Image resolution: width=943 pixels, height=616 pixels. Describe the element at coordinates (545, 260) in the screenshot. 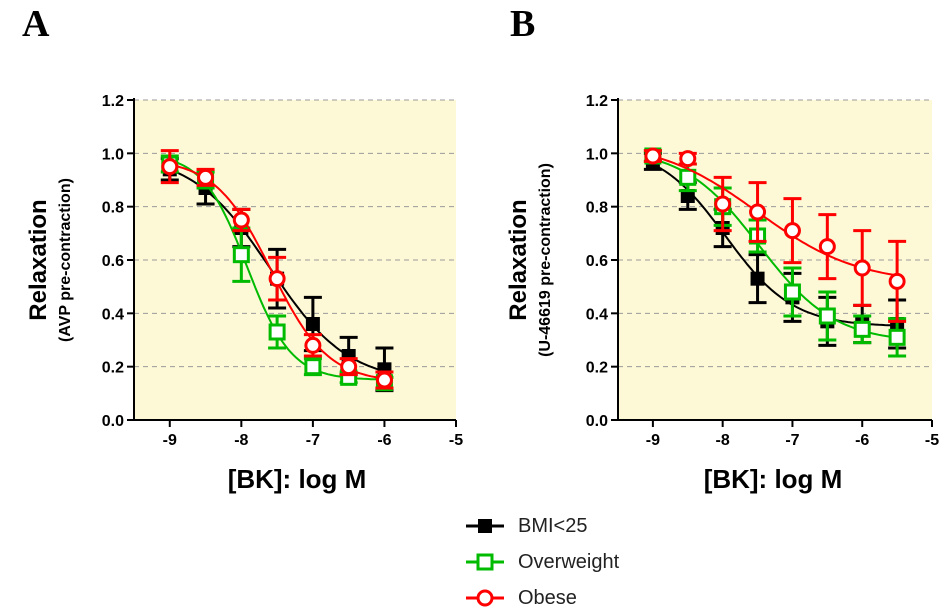

I see `y-axis-sublabel: (U-46619 pre-contraction)` at that location.